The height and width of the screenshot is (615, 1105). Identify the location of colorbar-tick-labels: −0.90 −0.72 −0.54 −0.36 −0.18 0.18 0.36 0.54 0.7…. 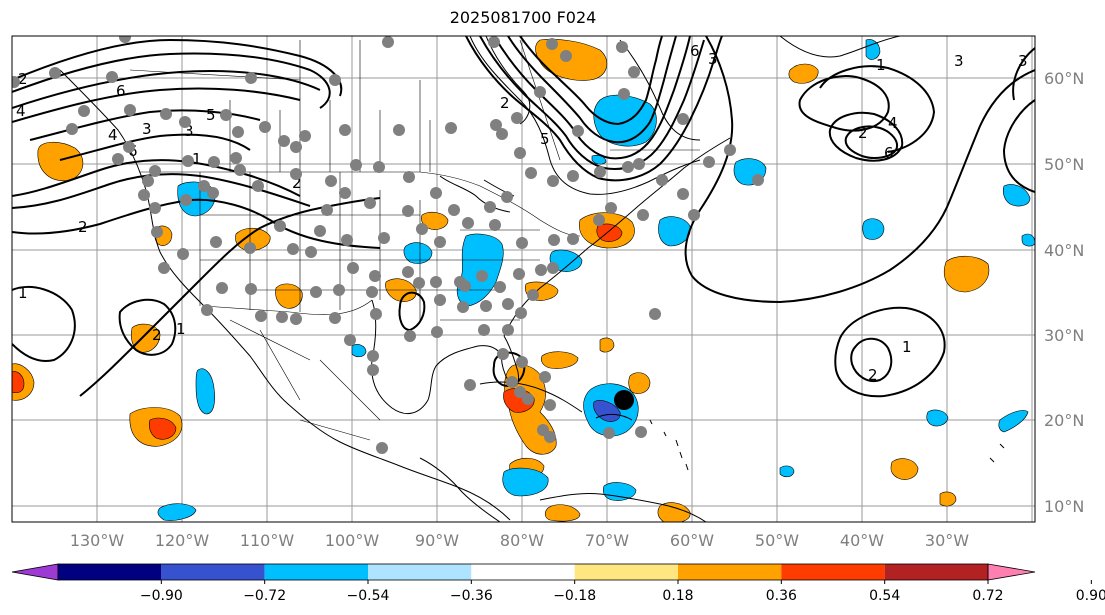
(622, 592).